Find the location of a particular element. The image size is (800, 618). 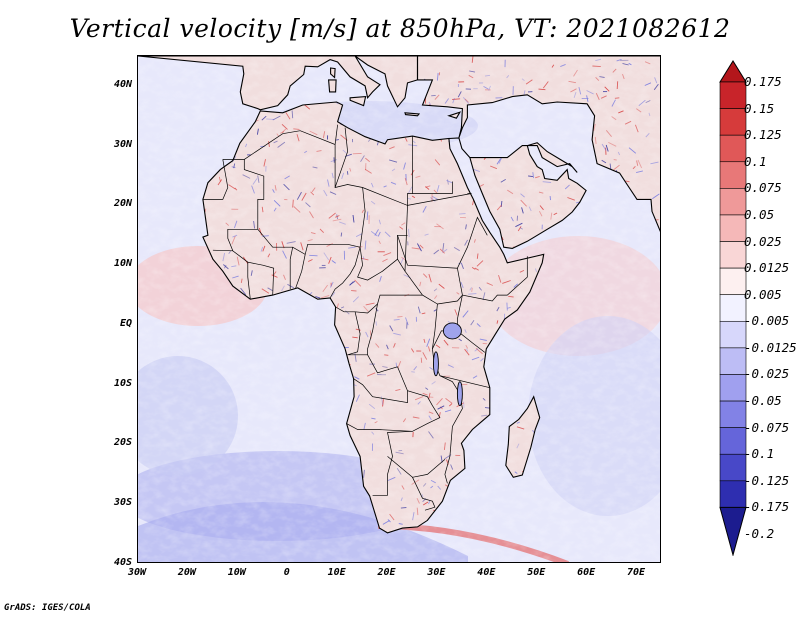

y-tick-label: 20N is located at coordinates (122, 204).